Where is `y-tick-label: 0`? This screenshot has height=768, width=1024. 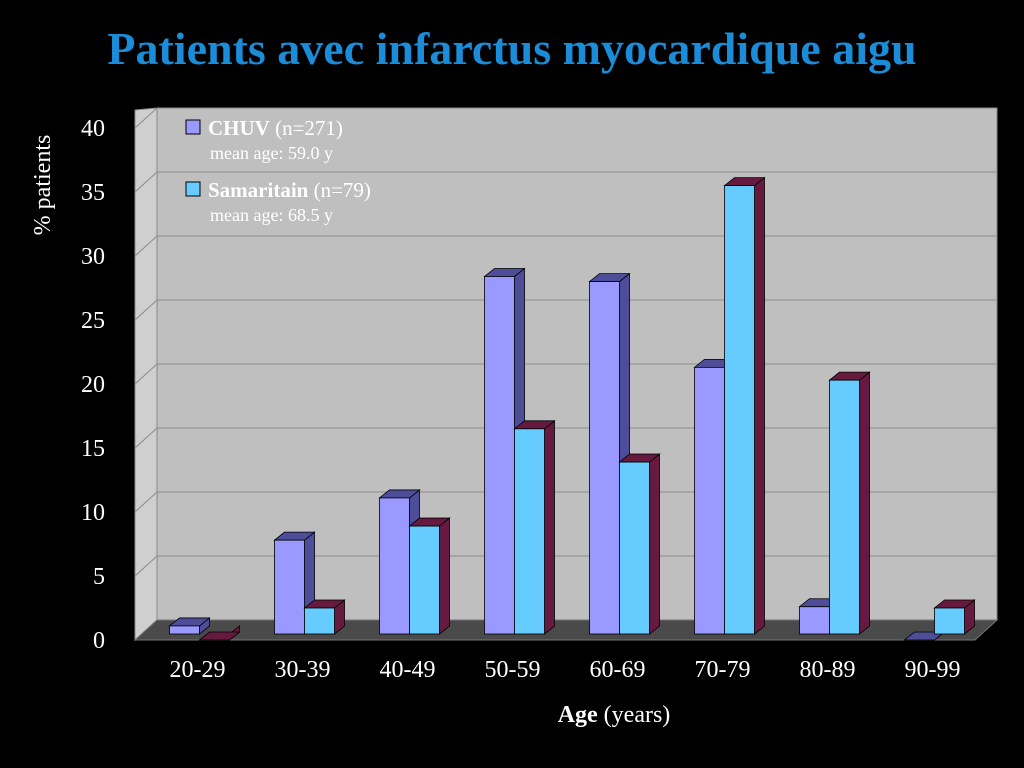
y-tick-label: 0 is located at coordinates (99, 641).